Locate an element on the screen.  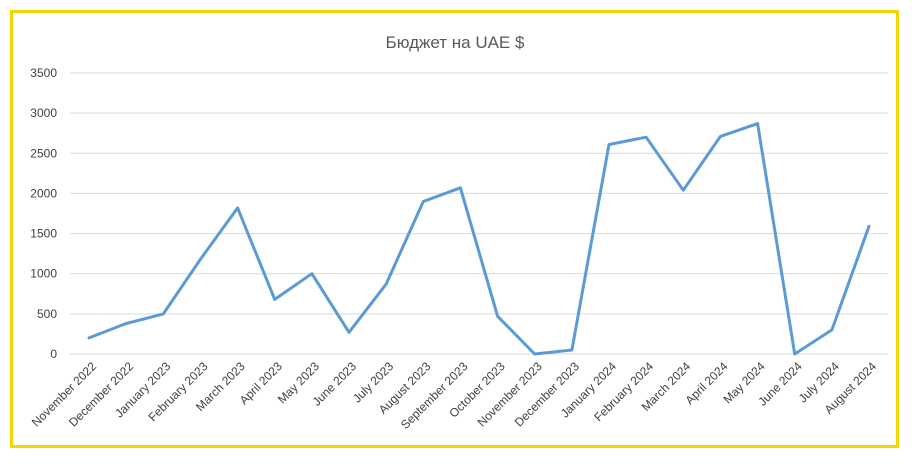
x-tick-label: November 2023 is located at coordinates (510, 394).